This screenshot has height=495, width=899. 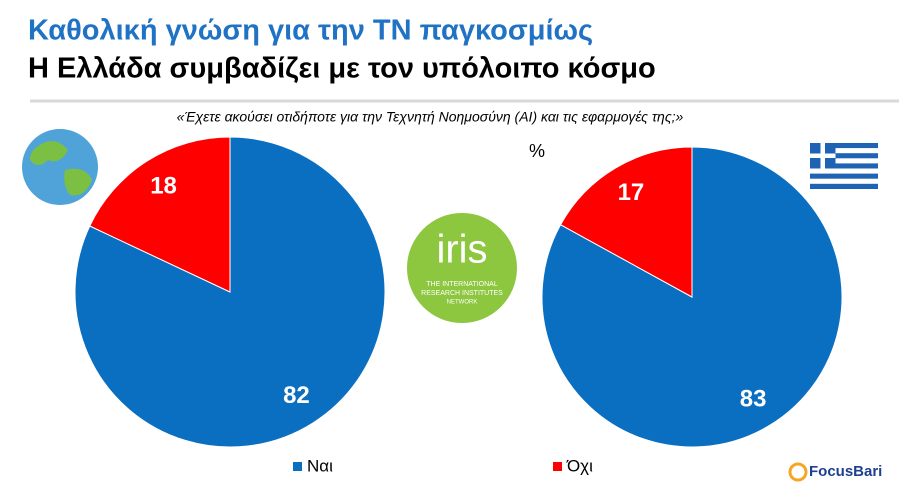 I want to click on brand-logo: FocusBari, so click(x=835, y=472).